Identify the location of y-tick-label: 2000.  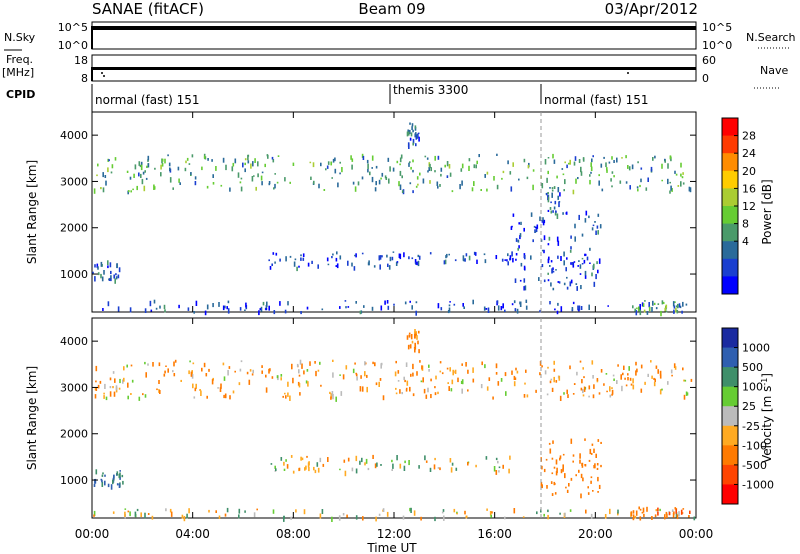
(74, 434).